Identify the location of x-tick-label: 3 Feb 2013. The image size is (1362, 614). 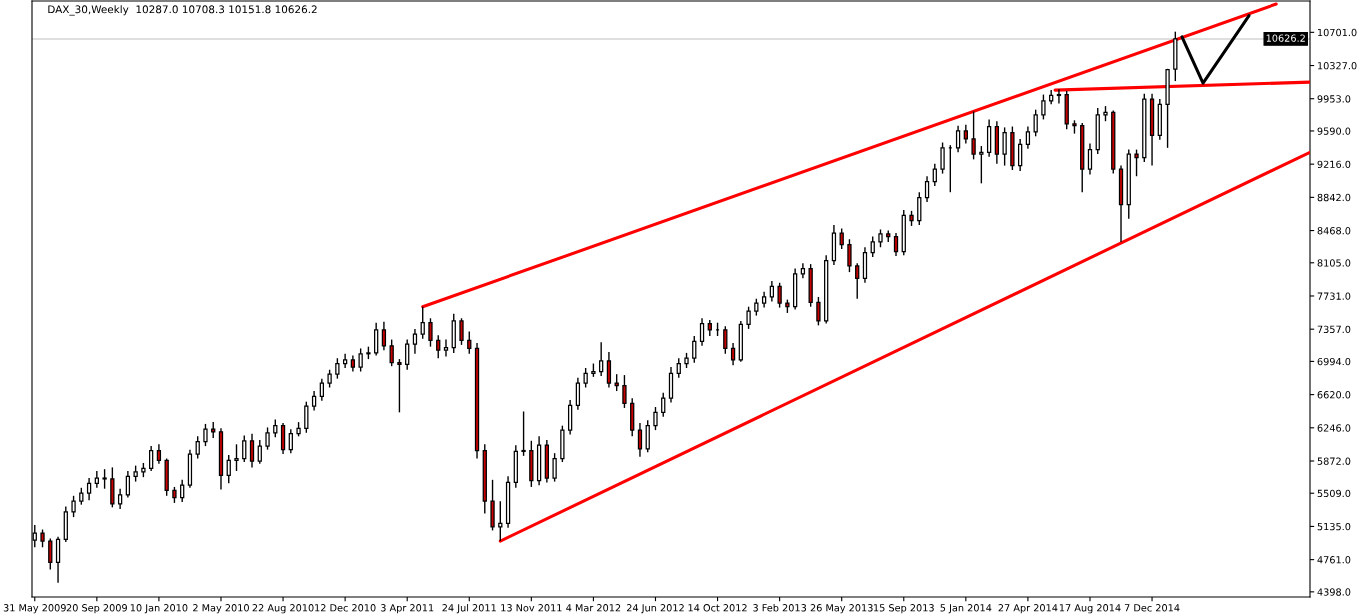
(779, 607).